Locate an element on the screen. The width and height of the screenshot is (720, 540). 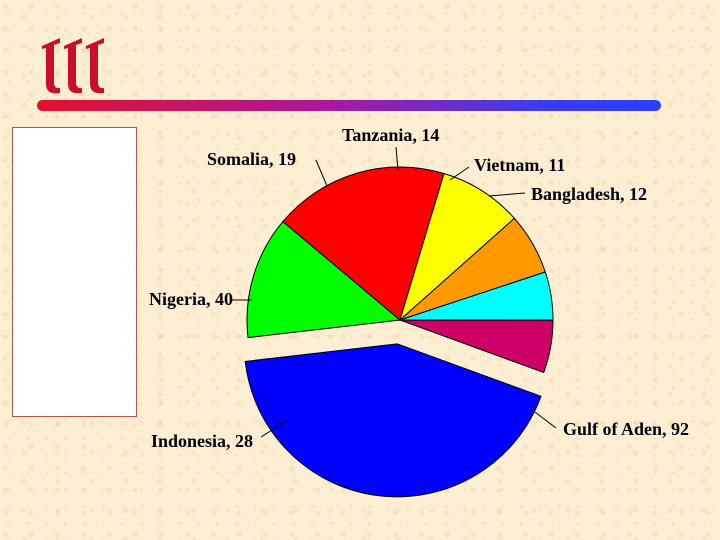
pie-slice-nigeria is located at coordinates (363, 243).